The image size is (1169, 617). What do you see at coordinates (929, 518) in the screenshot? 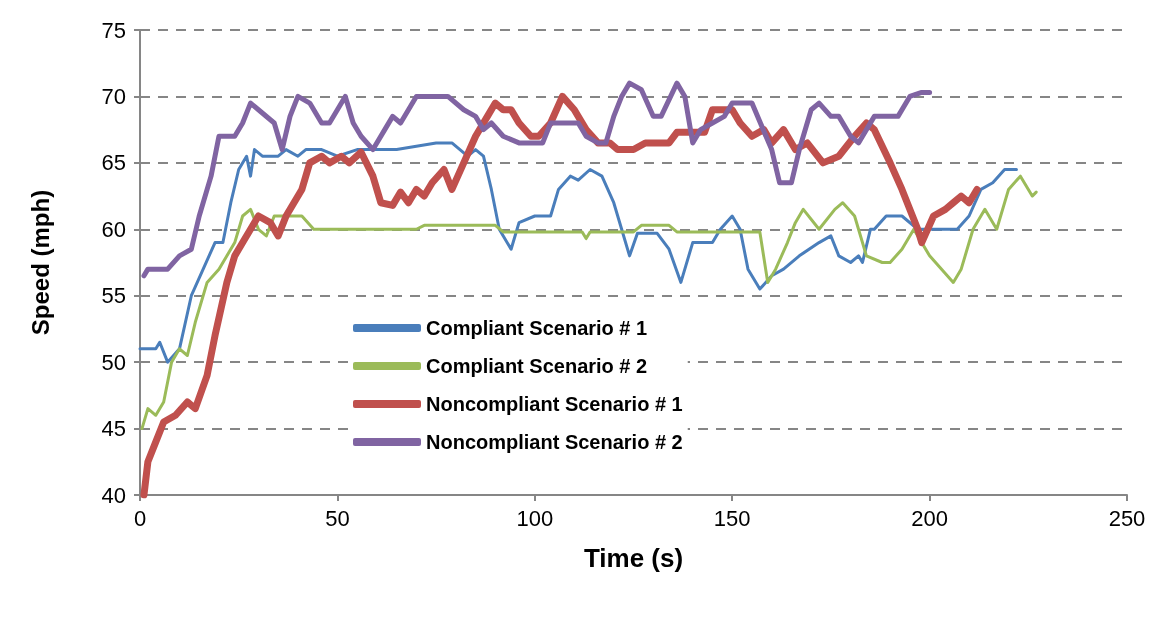
I see `x-tick-label: 200` at bounding box center [929, 518].